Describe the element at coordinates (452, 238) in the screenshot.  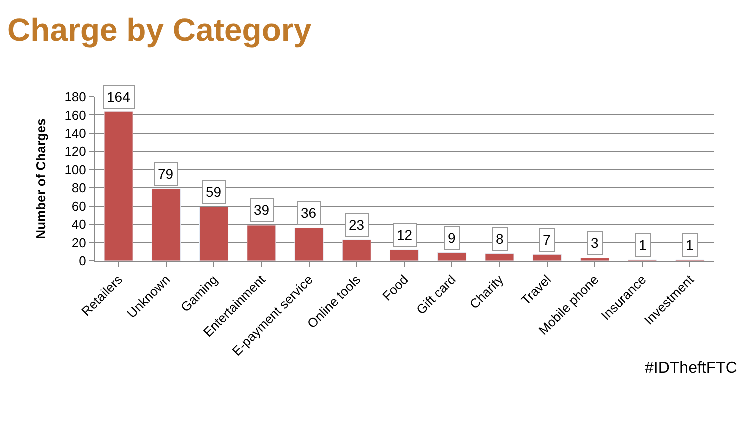
I see `data-label: 9` at that location.